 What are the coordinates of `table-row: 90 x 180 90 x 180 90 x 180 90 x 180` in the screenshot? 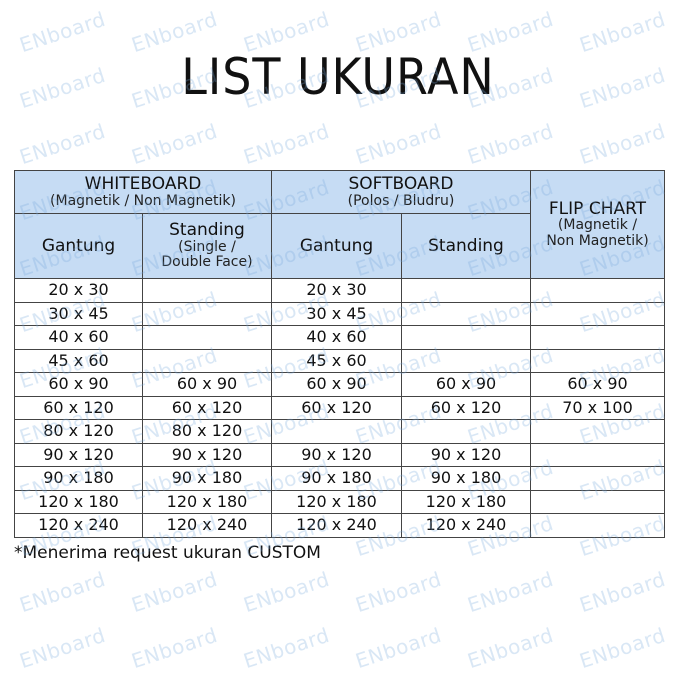 It's located at (339, 478).